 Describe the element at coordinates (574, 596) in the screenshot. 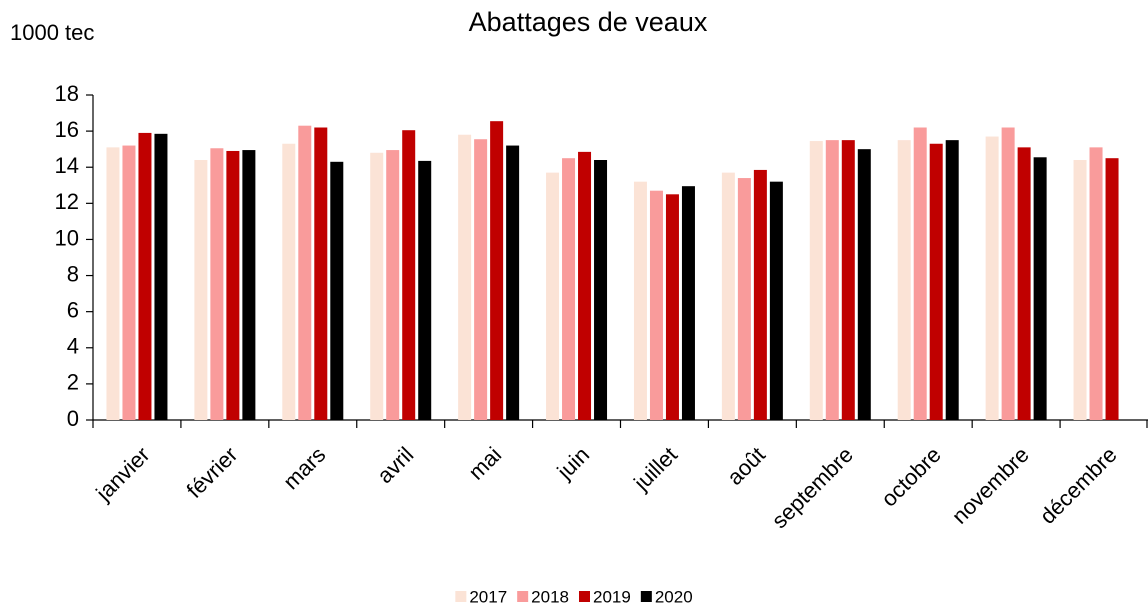

I see `legend: 2017 2018 2019 2020` at that location.